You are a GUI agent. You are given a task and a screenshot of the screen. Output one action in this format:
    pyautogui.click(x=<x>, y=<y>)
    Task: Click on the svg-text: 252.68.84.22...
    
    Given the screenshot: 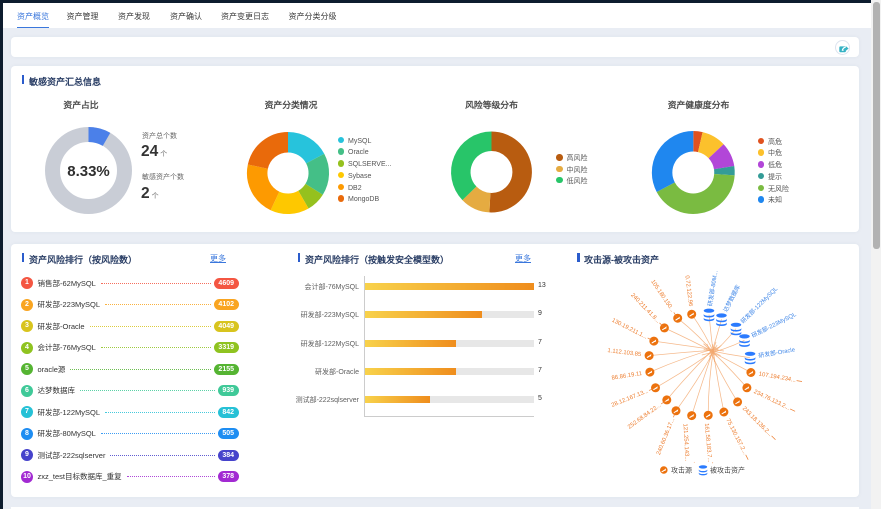 What is the action you would take?
    pyautogui.click(x=645, y=416)
    